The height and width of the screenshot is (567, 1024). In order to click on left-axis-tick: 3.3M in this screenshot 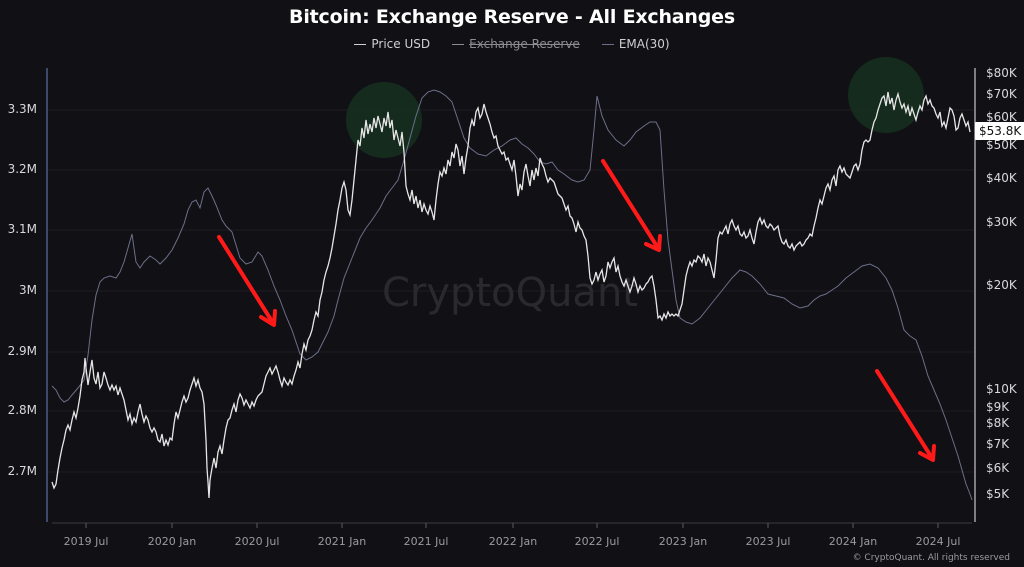, I will do `click(22, 109)`.